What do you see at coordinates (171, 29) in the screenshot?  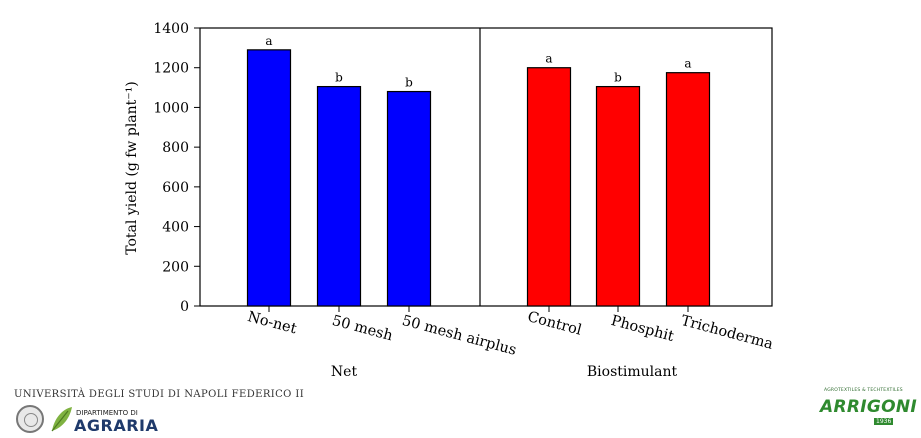 I see `y-tick-label: 1400` at bounding box center [171, 29].